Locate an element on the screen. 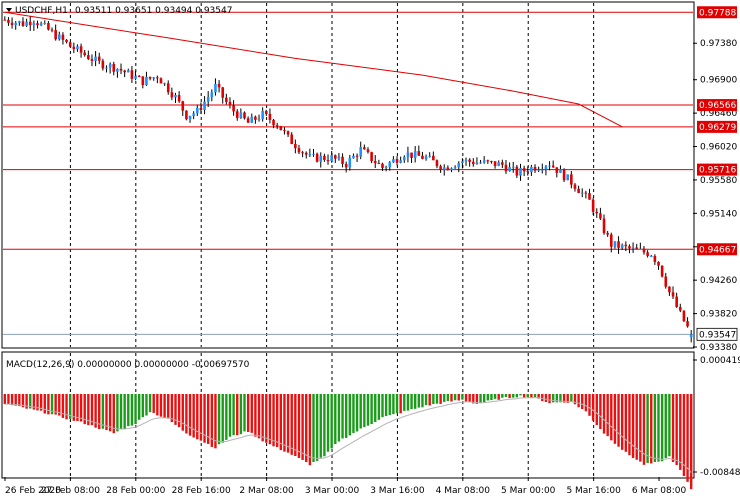  y-tick-label: 0.95580 is located at coordinates (718, 181).